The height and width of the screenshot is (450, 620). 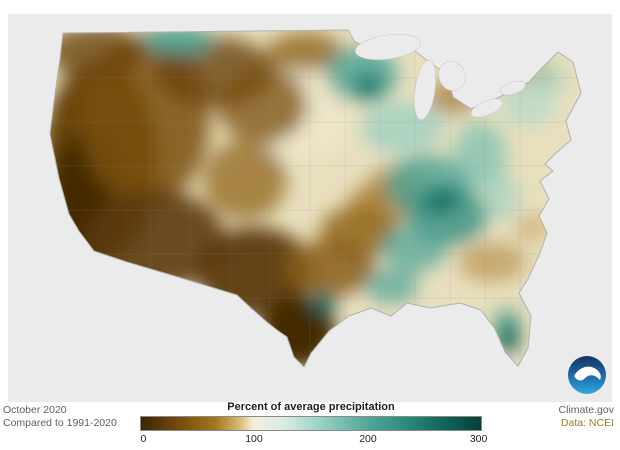 I want to click on source-data: Data: NCEI, so click(x=587, y=423).